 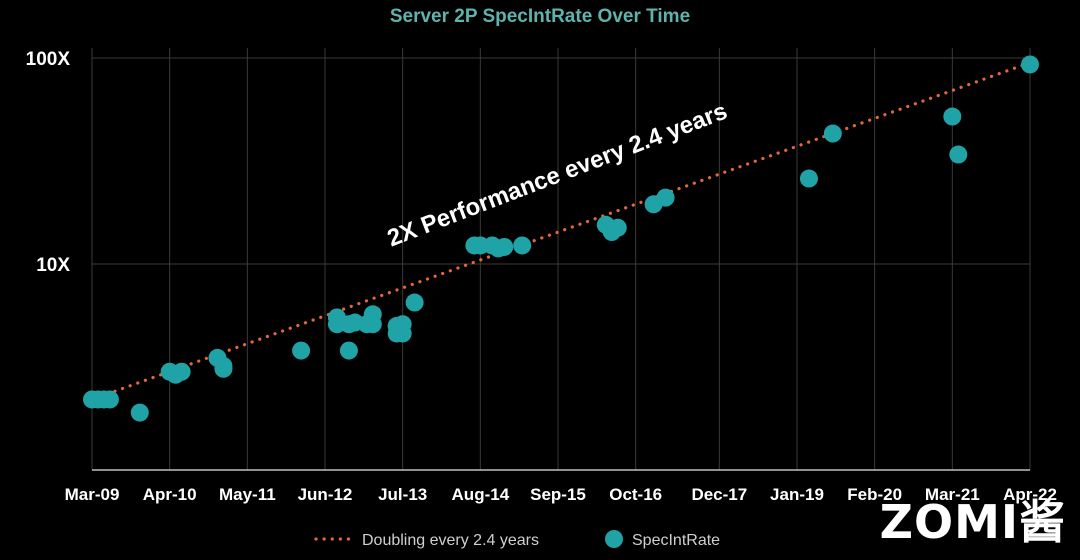 What do you see at coordinates (48, 59) in the screenshot?
I see `y-tick-label: 100X` at bounding box center [48, 59].